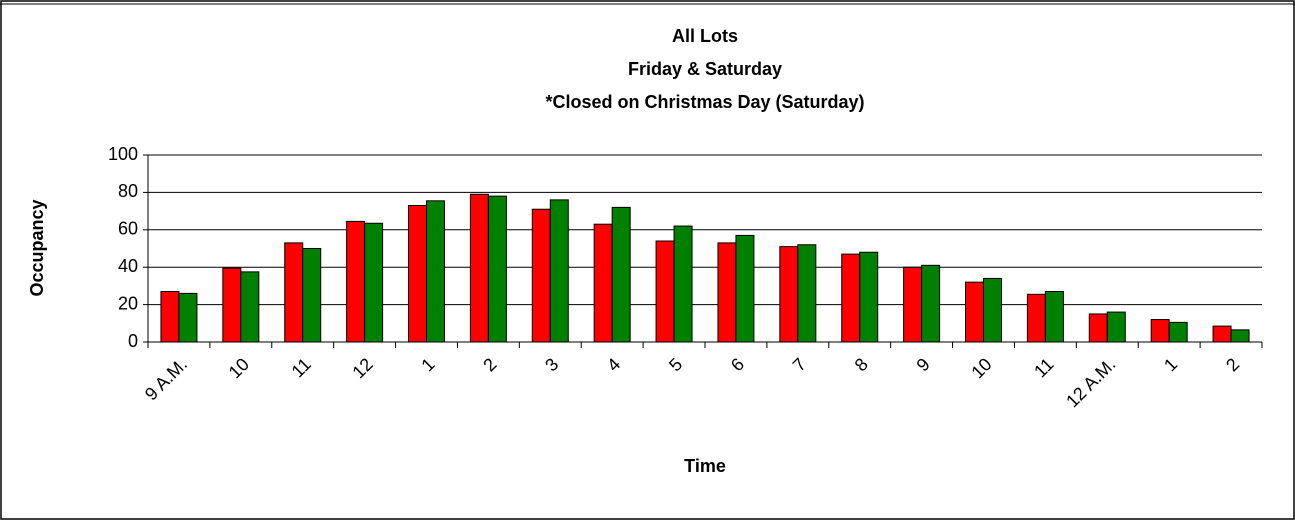 This screenshot has height=520, width=1295. What do you see at coordinates (128, 229) in the screenshot?
I see `y-tick-label: 60` at bounding box center [128, 229].